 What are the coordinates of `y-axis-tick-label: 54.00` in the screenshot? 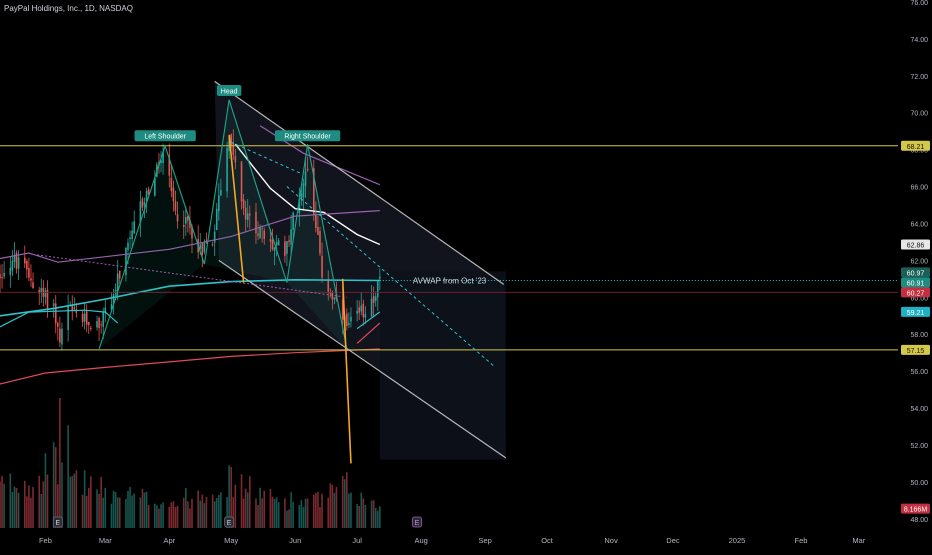 It's located at (919, 409).